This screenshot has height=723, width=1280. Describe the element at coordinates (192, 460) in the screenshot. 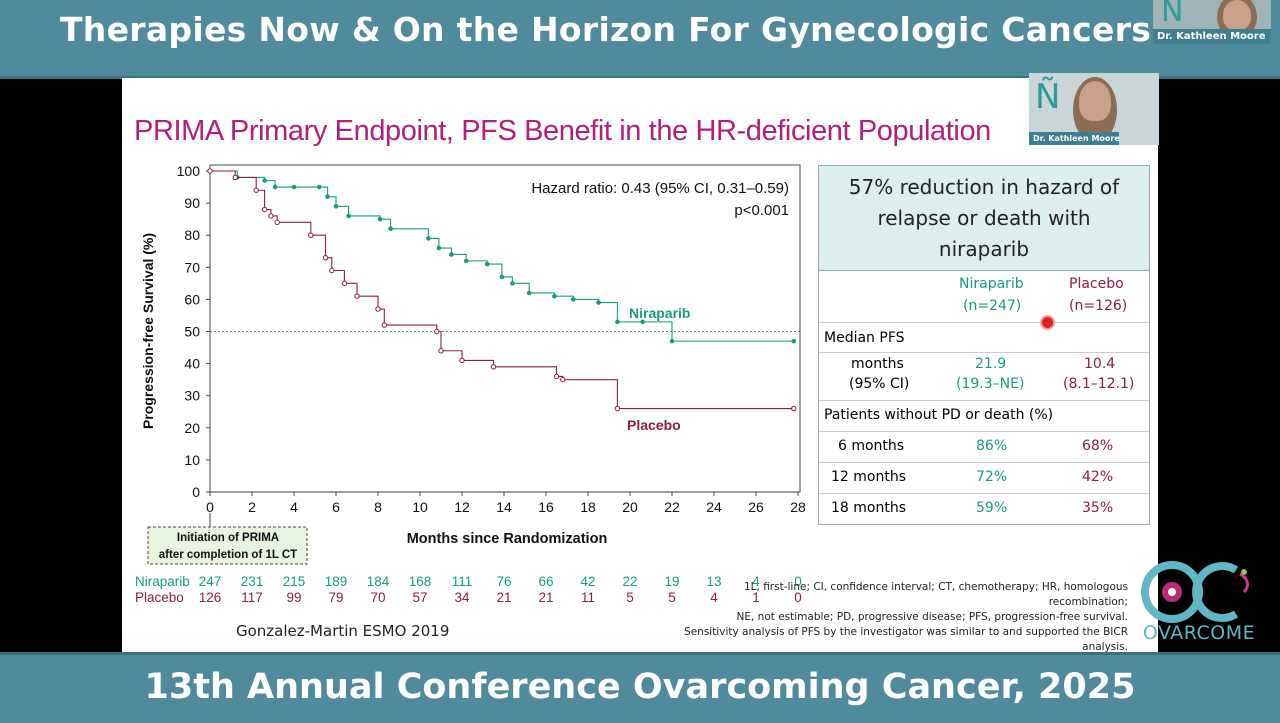

I see `y-tick-label: 10` at that location.